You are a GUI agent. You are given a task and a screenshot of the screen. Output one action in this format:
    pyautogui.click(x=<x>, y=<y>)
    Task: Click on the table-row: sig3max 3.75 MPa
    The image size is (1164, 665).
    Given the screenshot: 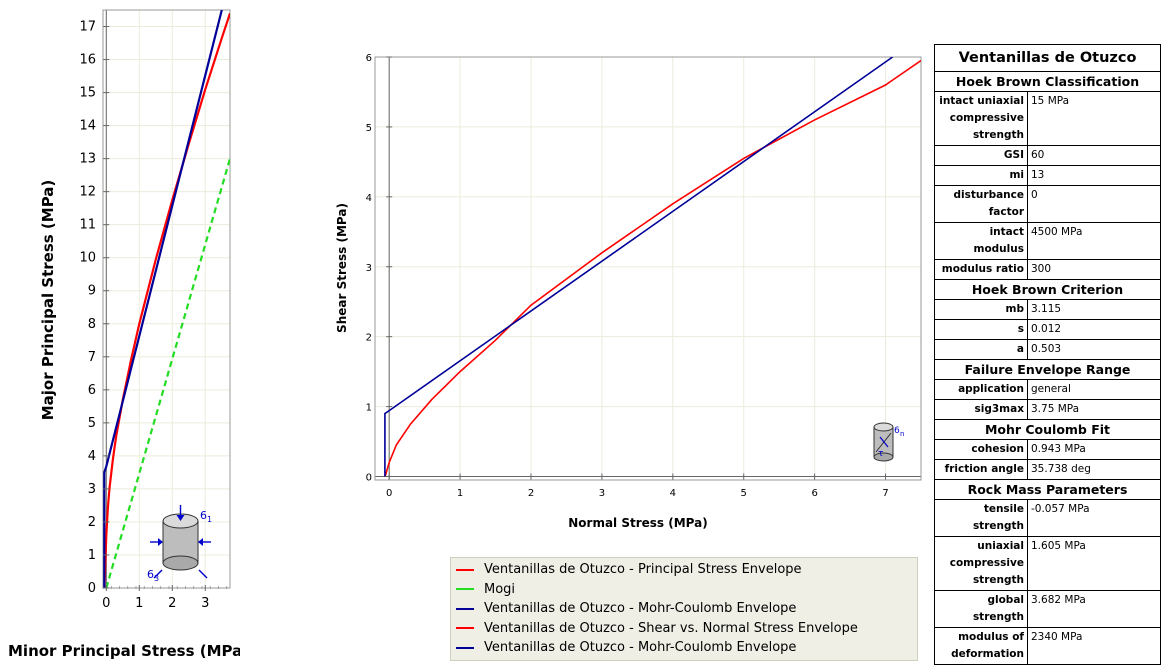 What is the action you would take?
    pyautogui.click(x=1047, y=409)
    